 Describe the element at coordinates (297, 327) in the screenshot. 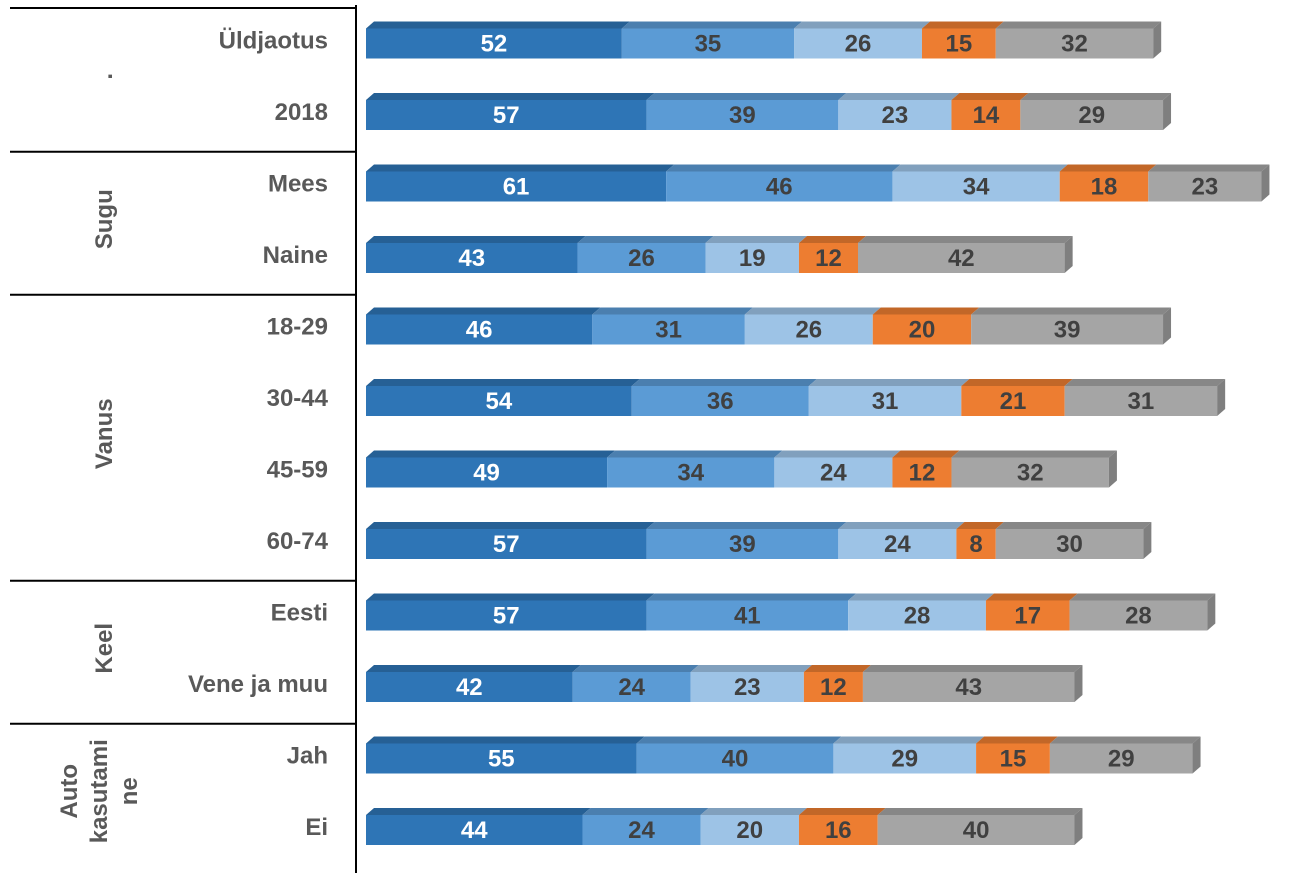

I see `category-label-18-29: 18-29` at that location.